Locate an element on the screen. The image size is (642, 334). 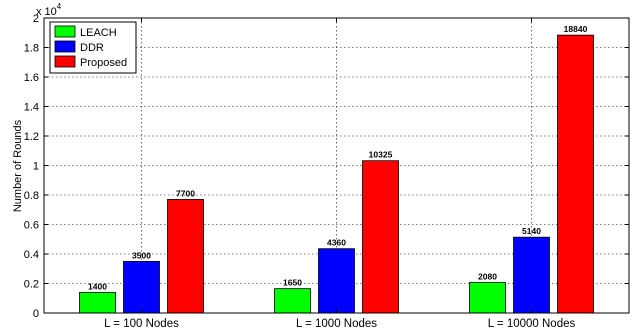
y-tick-label: 0.8 is located at coordinates (31, 196).